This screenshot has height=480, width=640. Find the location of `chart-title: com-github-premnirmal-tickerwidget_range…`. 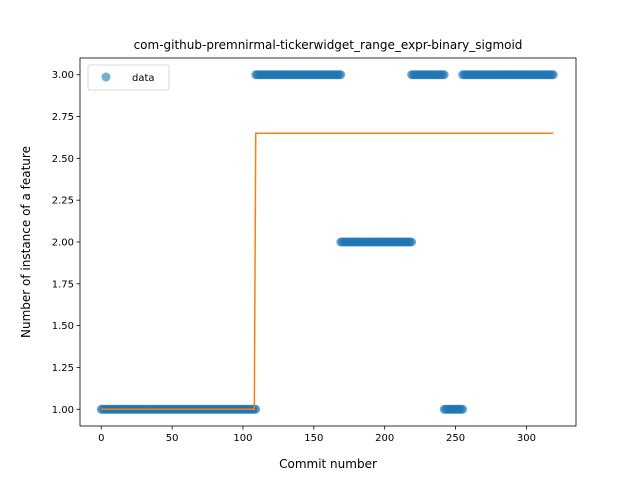

chart-title: com-github-premnirmal-tickerwidget_range… is located at coordinates (328, 45).